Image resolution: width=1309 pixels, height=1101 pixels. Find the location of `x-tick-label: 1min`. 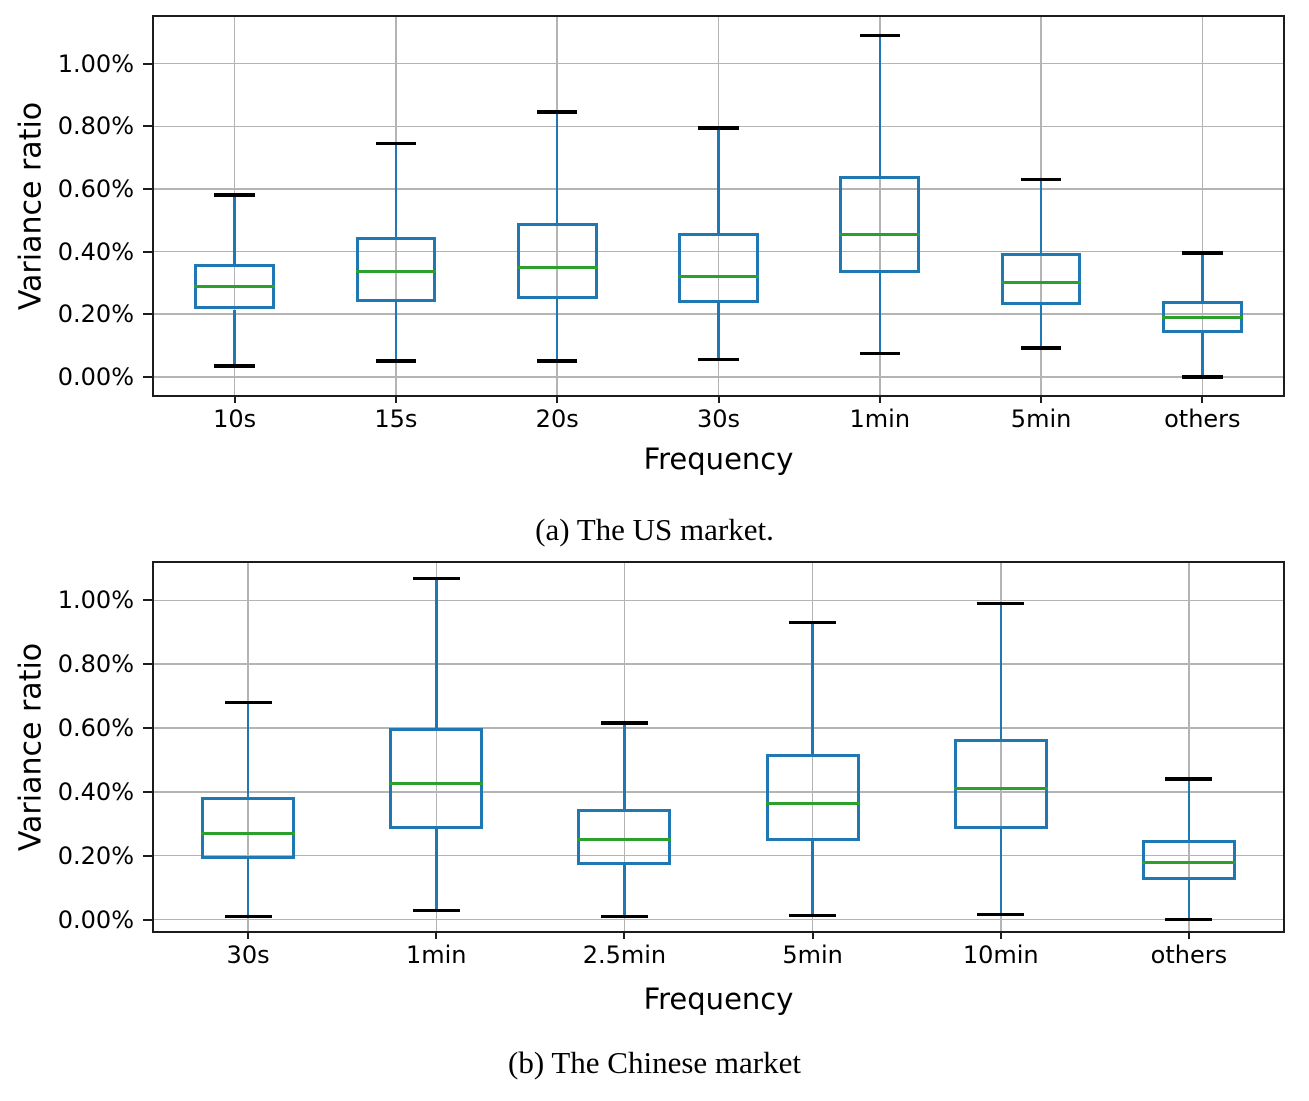

x-tick-label: 1min is located at coordinates (880, 419).